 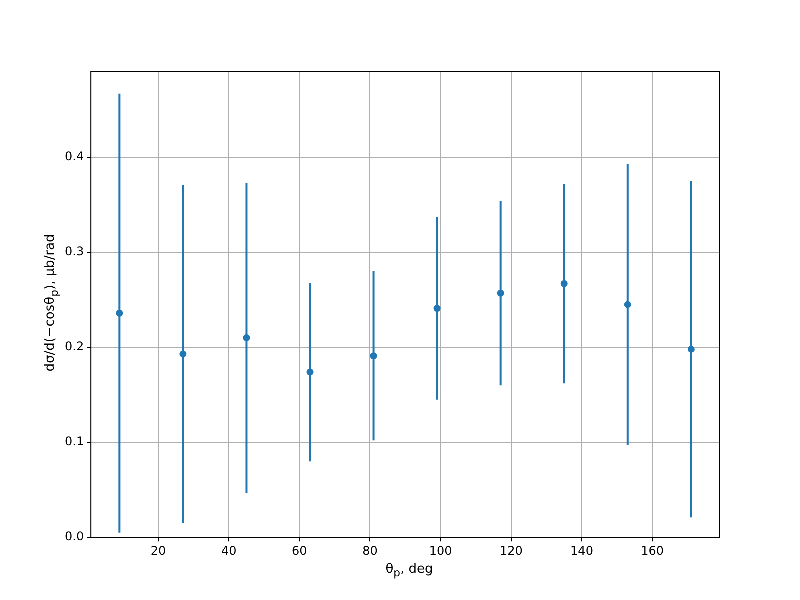 I want to click on x-tick-label: 80, so click(x=370, y=551).